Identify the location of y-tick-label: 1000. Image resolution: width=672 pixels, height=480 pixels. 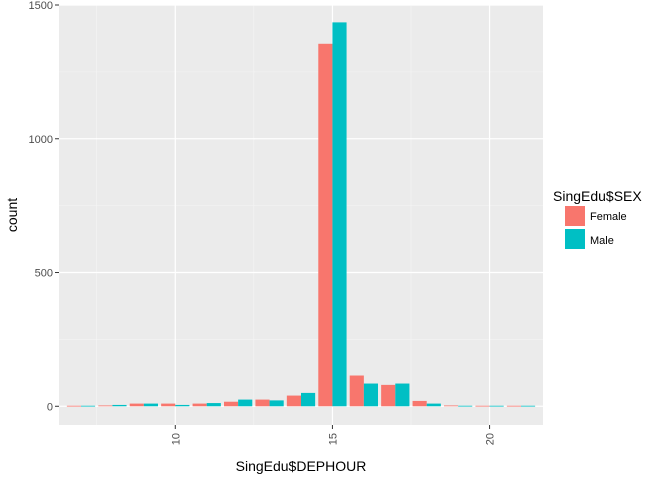
(41, 140).